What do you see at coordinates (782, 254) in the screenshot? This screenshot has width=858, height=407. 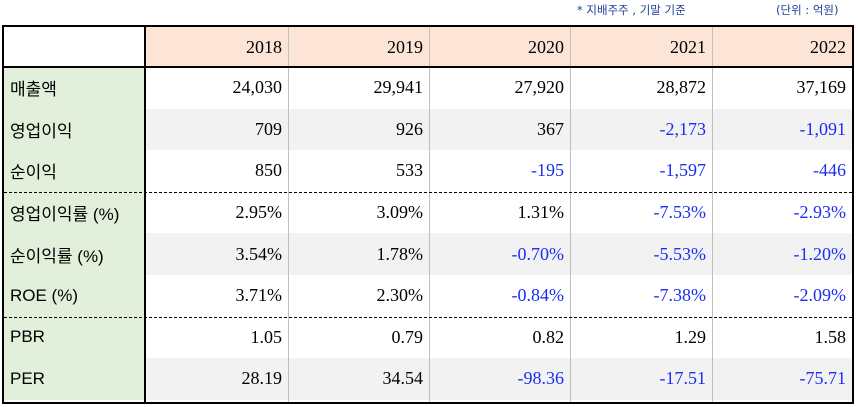 I see `value-cell: -1.20%` at bounding box center [782, 254].